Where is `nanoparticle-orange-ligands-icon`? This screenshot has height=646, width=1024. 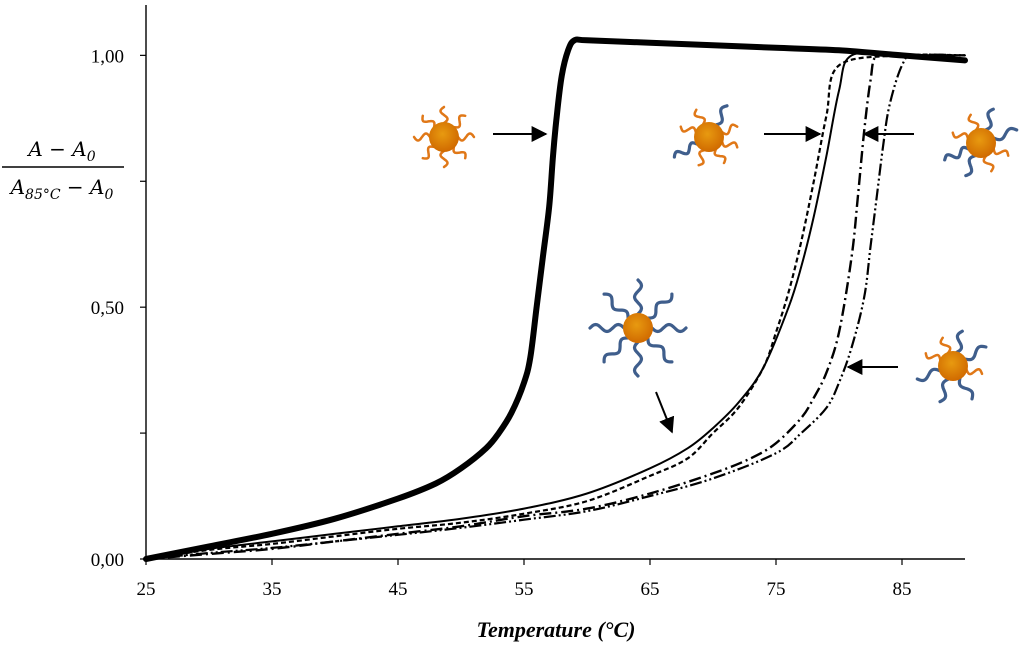
nanoparticle-orange-ligands-icon is located at coordinates (444, 137).